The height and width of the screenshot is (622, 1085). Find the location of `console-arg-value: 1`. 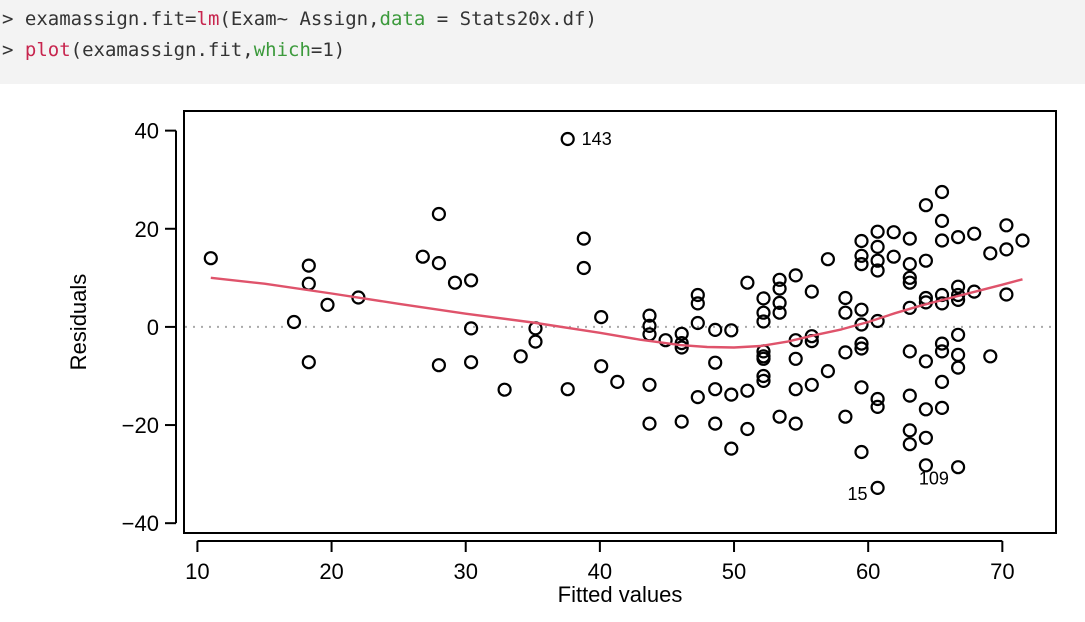

console-arg-value: 1 is located at coordinates (328, 50).